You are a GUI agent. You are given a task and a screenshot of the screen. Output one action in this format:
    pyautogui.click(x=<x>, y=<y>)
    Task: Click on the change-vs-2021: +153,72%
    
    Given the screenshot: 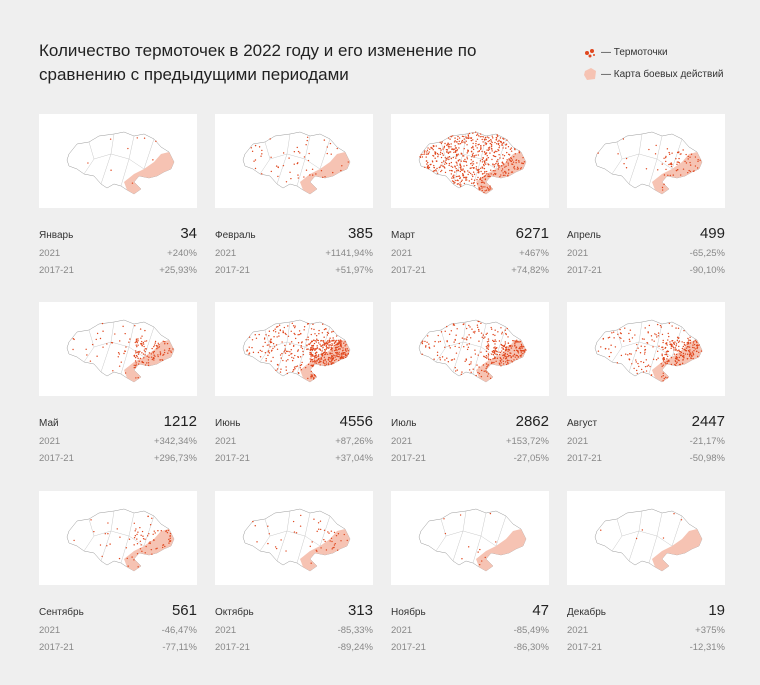 What is the action you would take?
    pyautogui.click(x=527, y=441)
    